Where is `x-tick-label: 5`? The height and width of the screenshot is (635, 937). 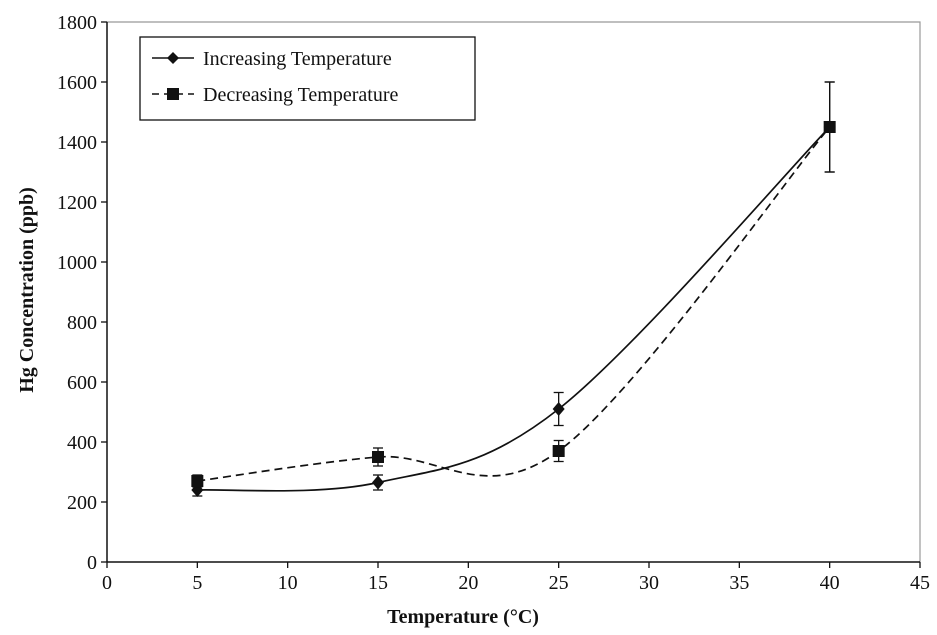 x-tick-label: 5 is located at coordinates (197, 583).